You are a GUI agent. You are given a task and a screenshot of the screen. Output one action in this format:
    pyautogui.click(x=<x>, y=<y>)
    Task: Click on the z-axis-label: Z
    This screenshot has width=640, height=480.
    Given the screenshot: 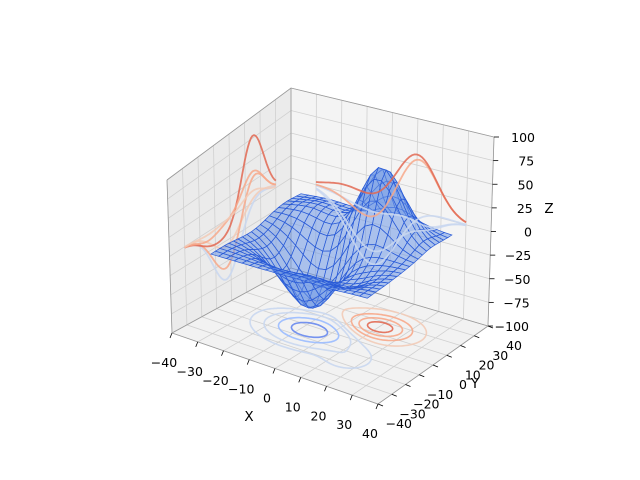 What is the action you would take?
    pyautogui.click(x=548, y=209)
    